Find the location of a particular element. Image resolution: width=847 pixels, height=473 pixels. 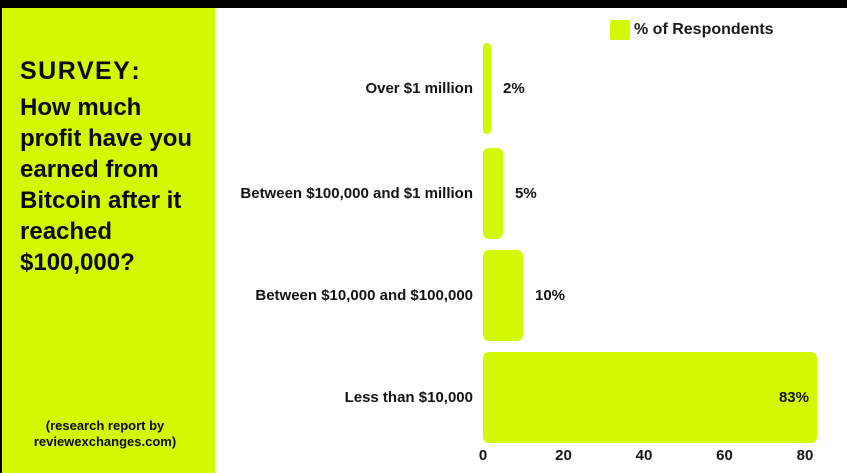

value-label: 5% is located at coordinates (526, 193).